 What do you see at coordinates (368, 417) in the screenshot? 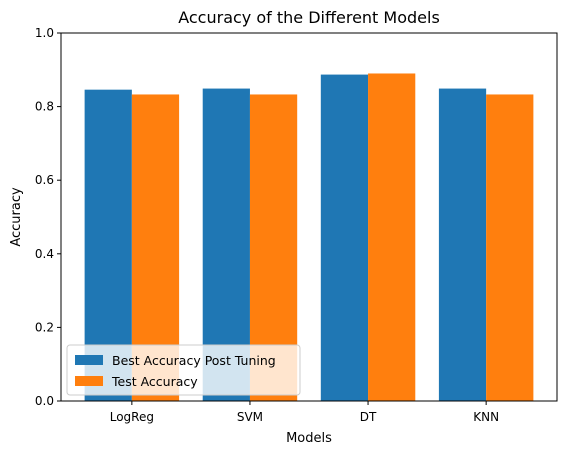
I see `x-tick-label-dt: DT` at bounding box center [368, 417].